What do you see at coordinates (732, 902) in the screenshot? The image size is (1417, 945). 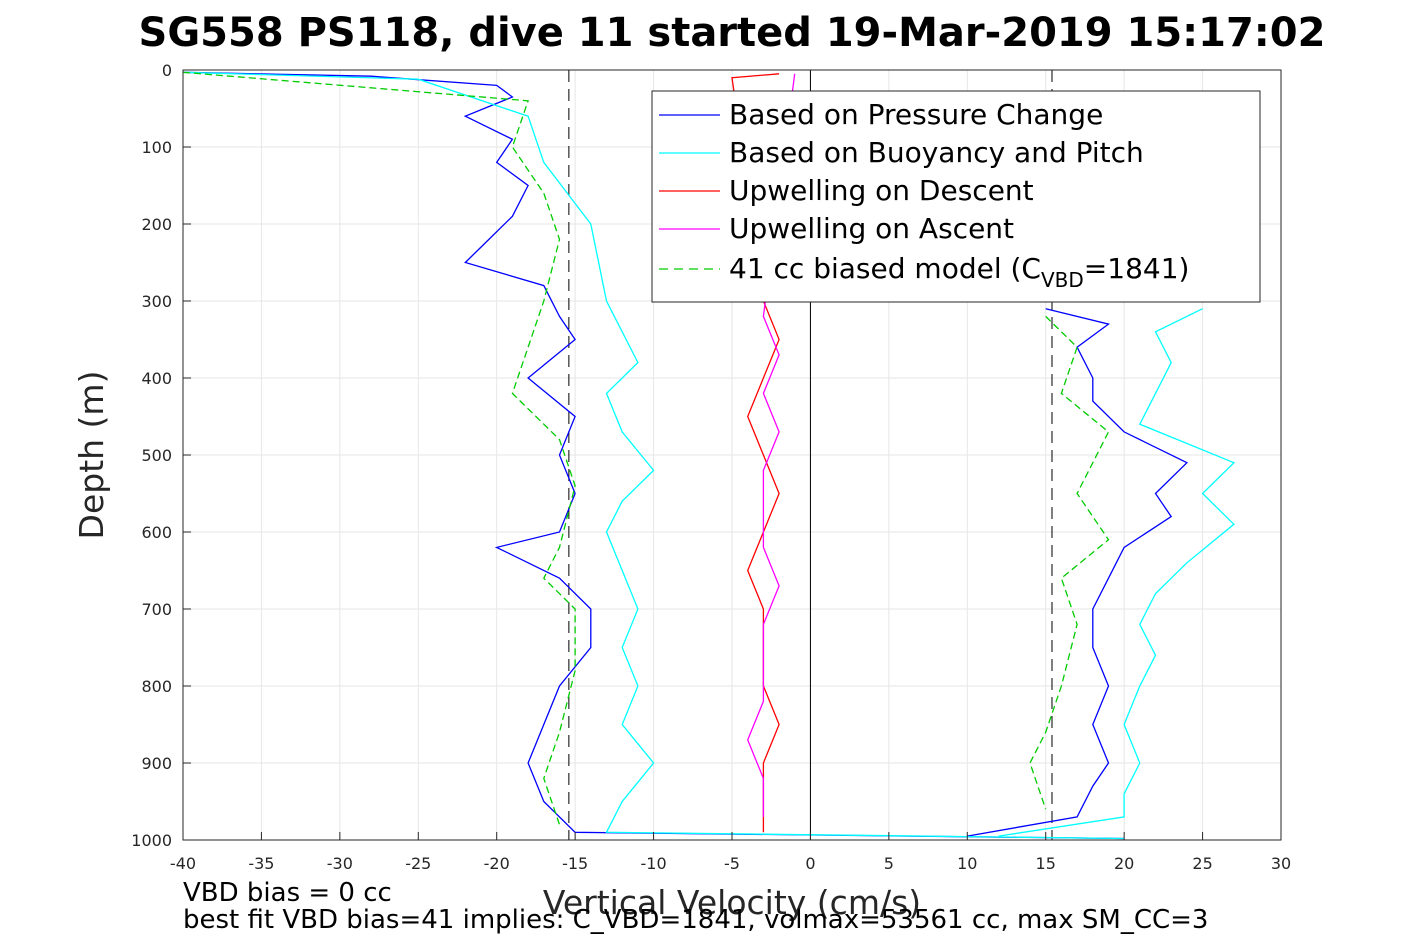 I see `x-axis-label: Vertical Velocity (cm/s)` at bounding box center [732, 902].